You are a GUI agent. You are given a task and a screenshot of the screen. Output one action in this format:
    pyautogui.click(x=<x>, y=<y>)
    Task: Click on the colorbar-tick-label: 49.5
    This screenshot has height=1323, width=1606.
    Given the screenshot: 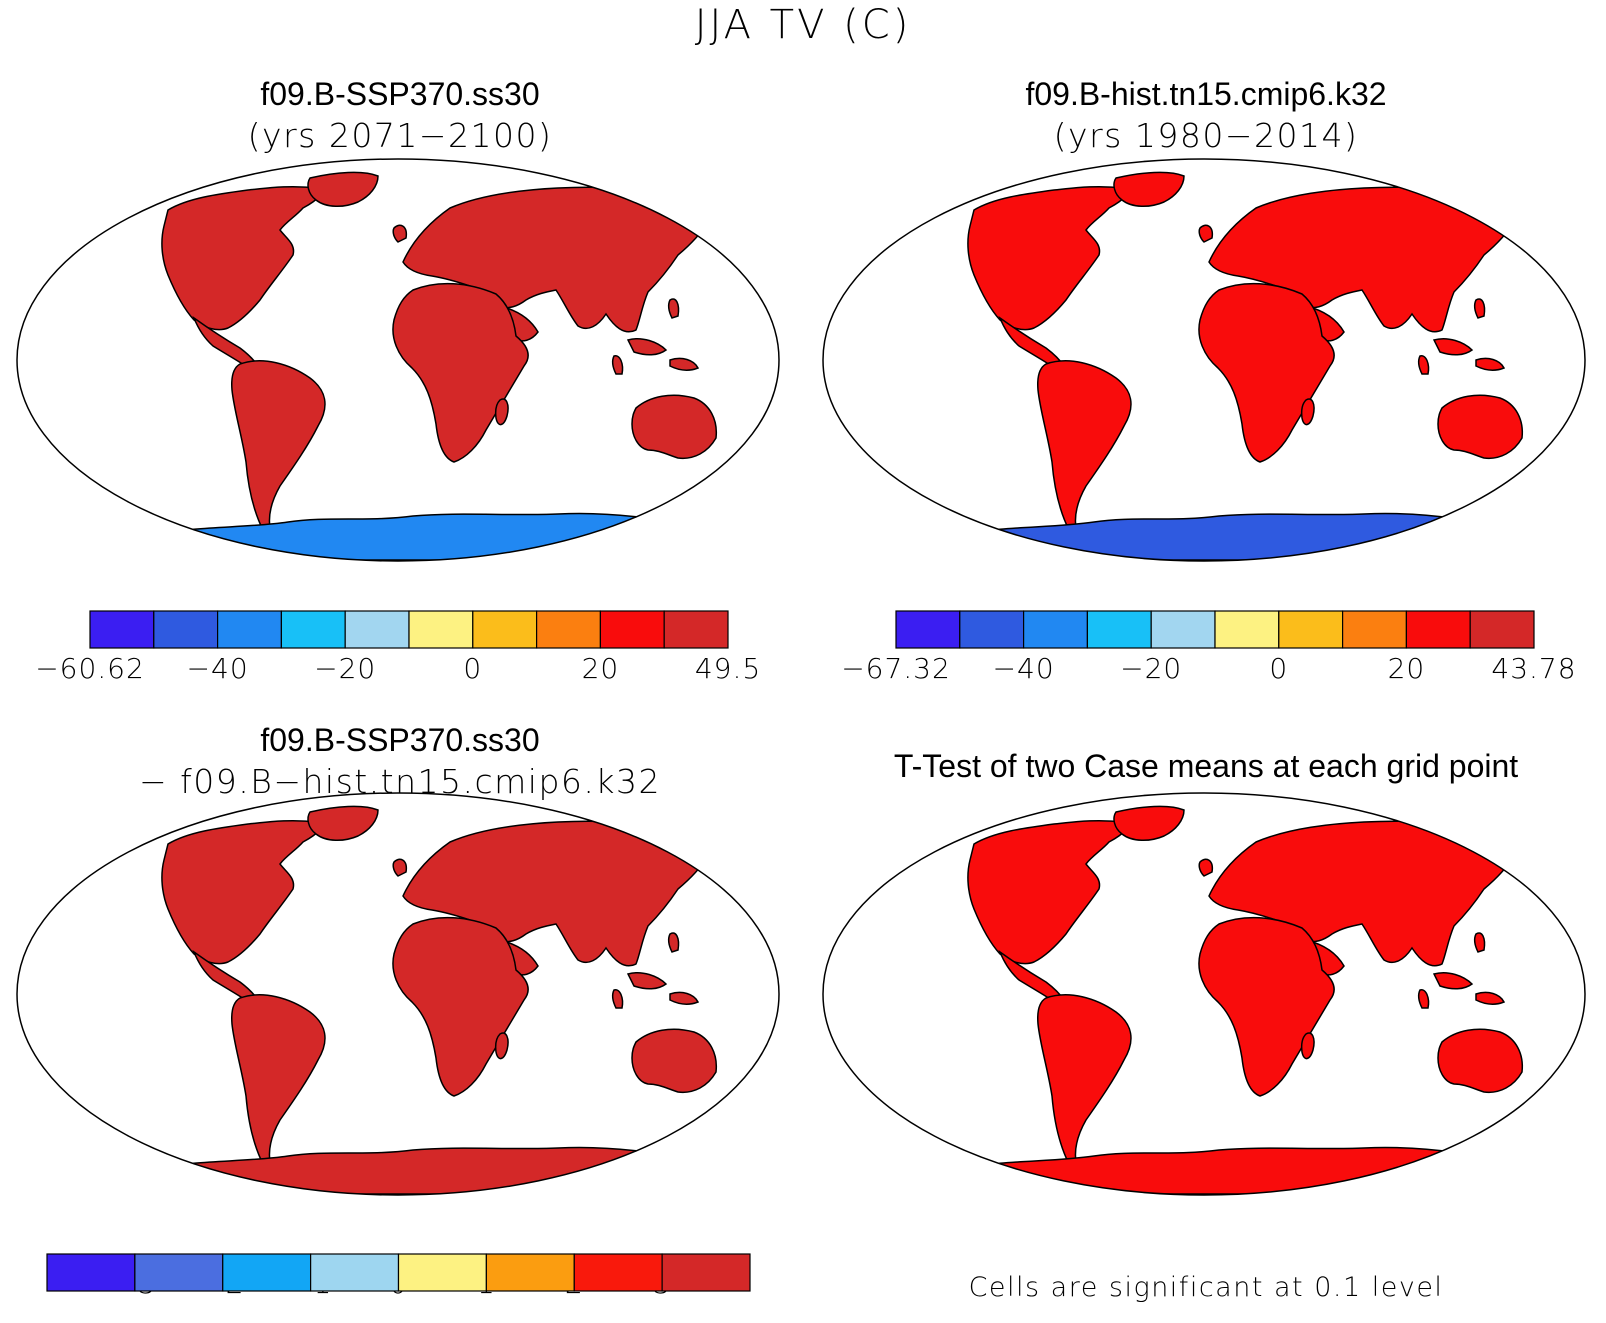 What is the action you would take?
    pyautogui.click(x=728, y=668)
    